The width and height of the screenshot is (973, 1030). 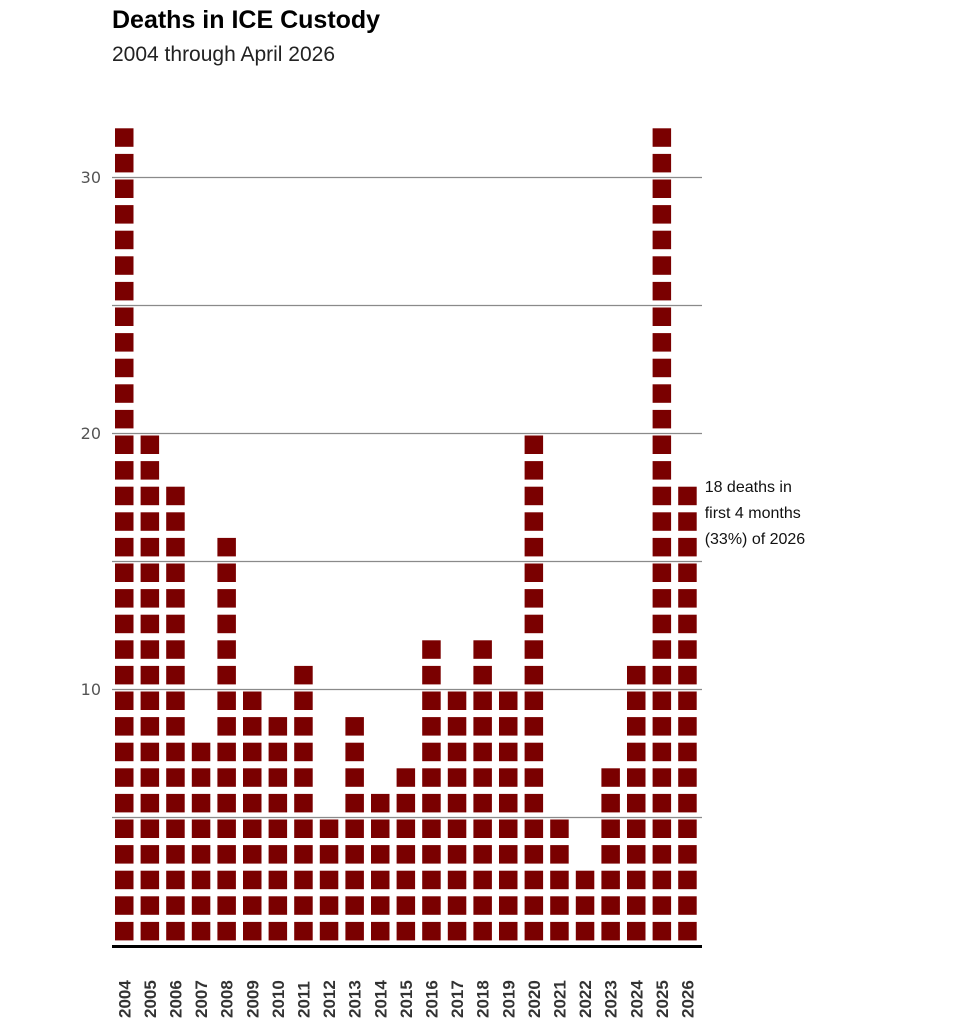 What do you see at coordinates (508, 816) in the screenshot?
I see `bar-2019` at bounding box center [508, 816].